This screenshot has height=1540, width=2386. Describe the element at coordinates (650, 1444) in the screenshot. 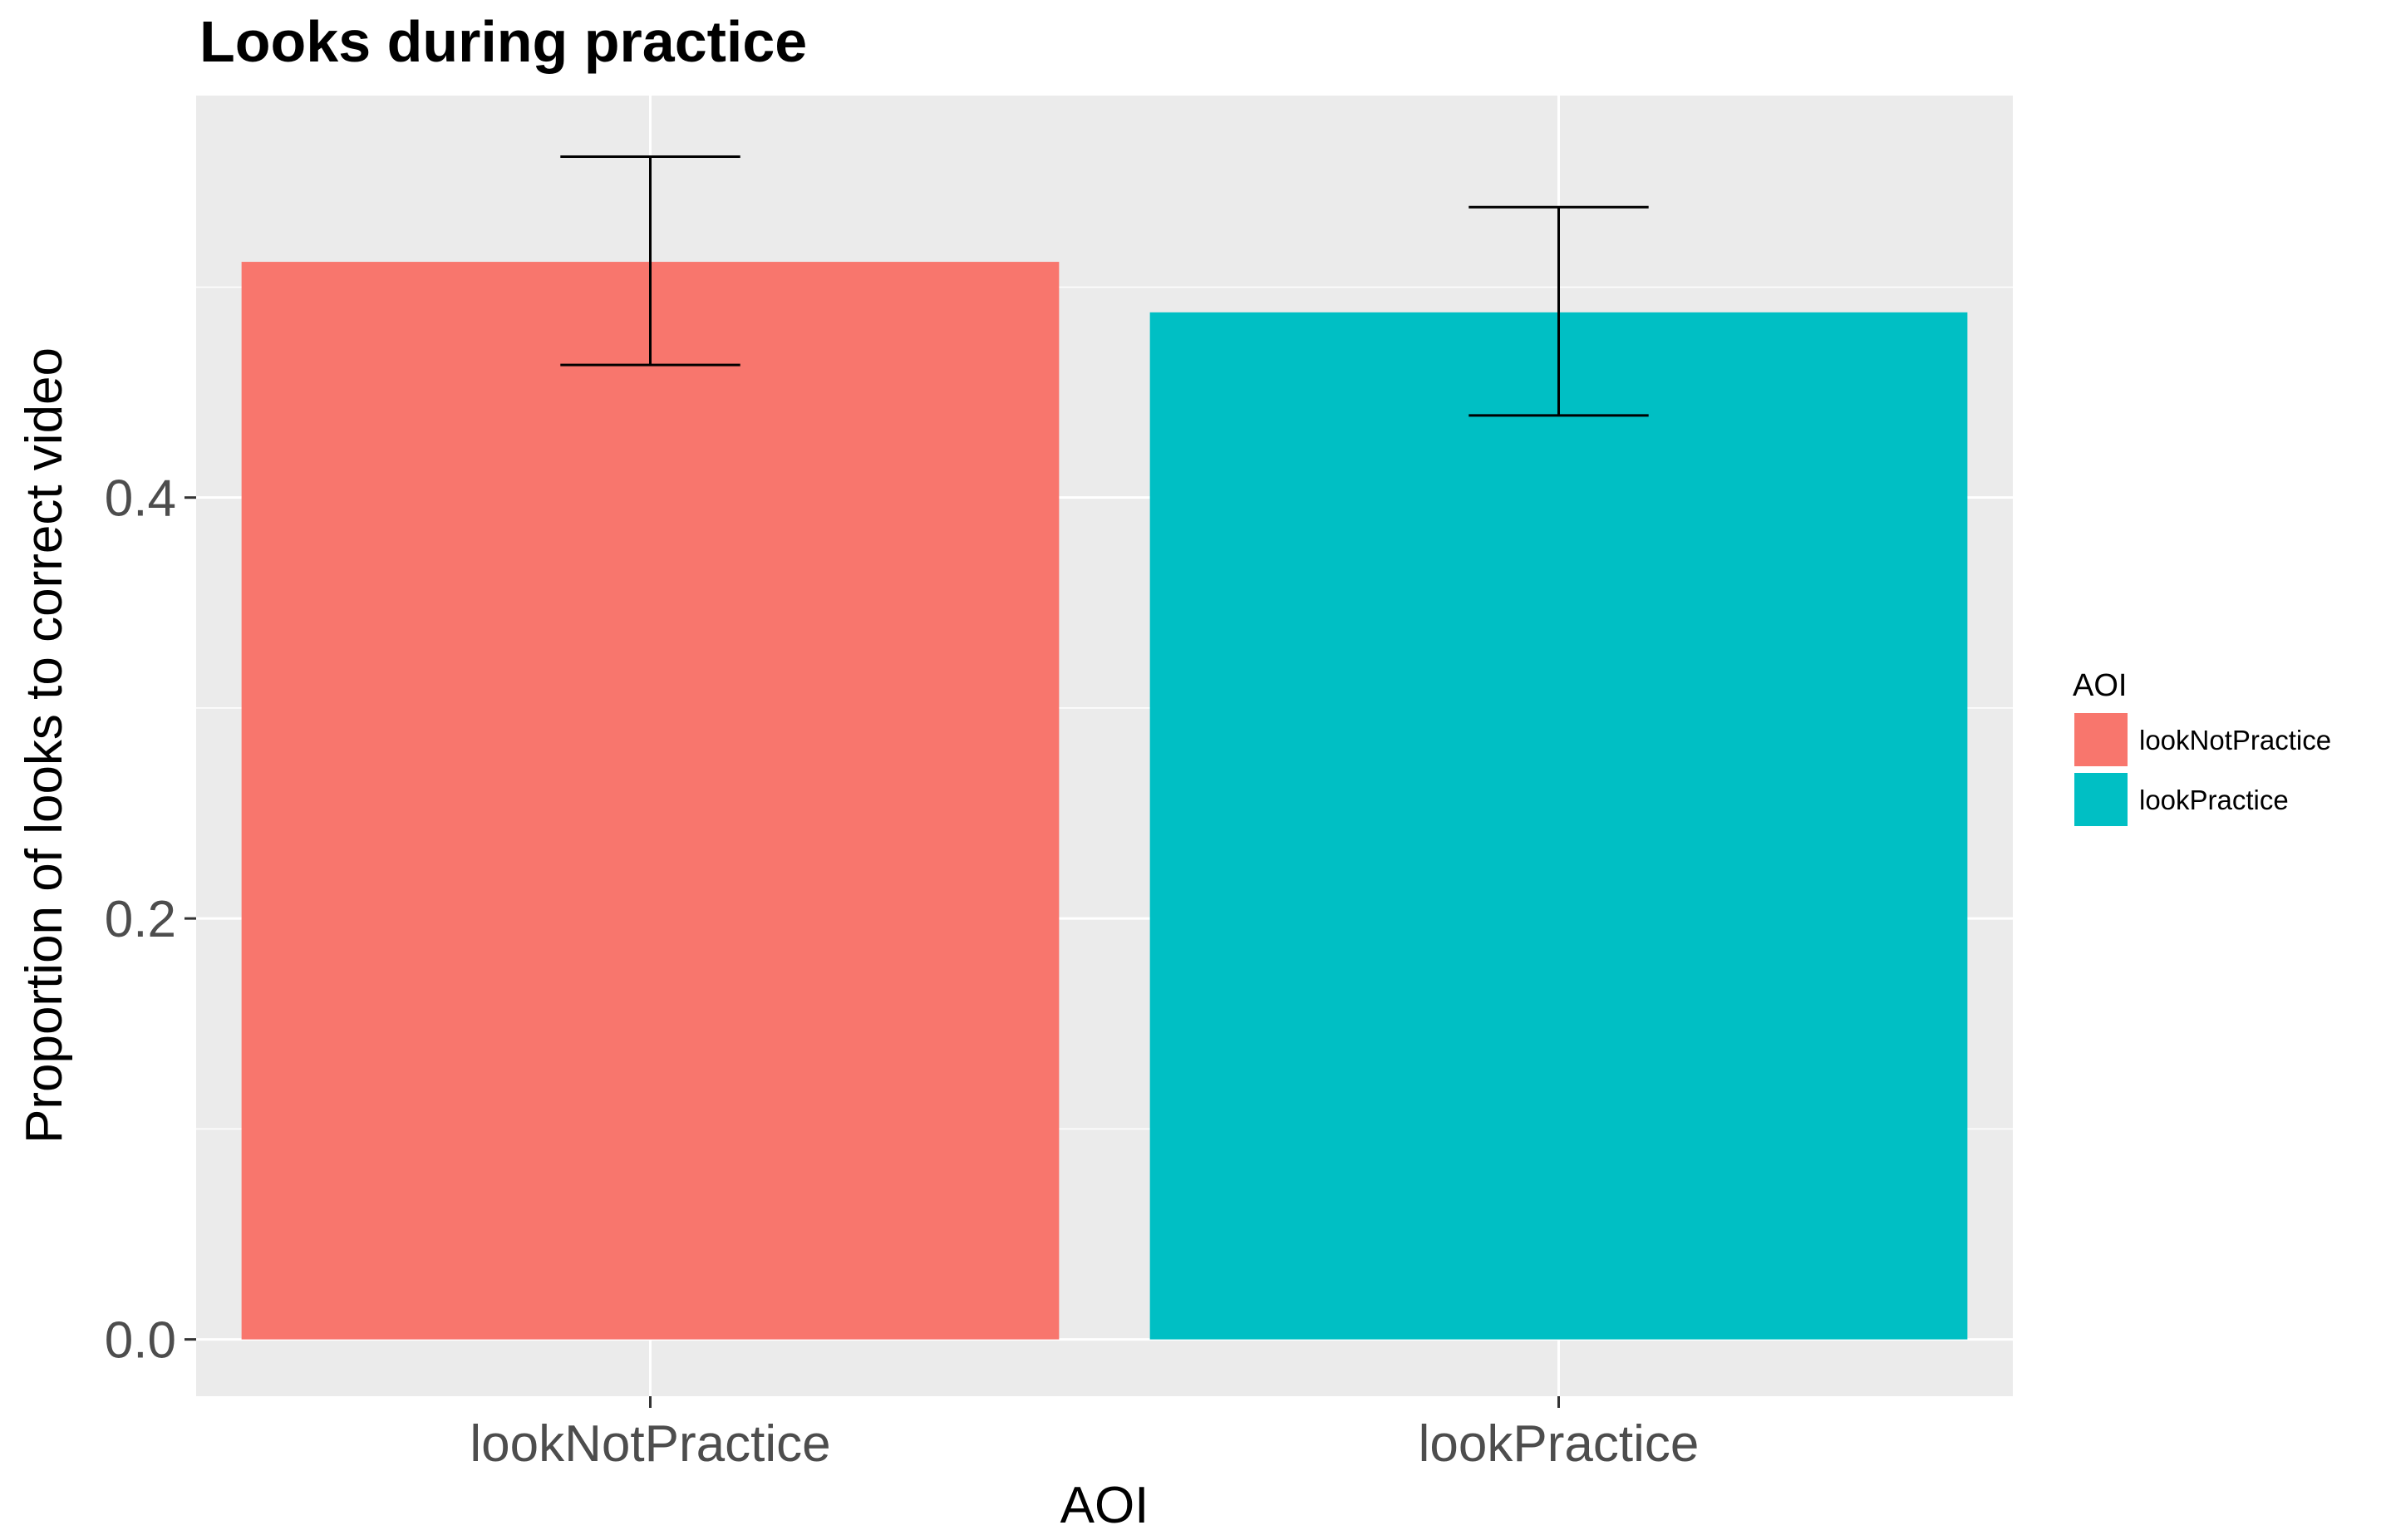

I see `x-tick-label: lookNotPractice` at that location.